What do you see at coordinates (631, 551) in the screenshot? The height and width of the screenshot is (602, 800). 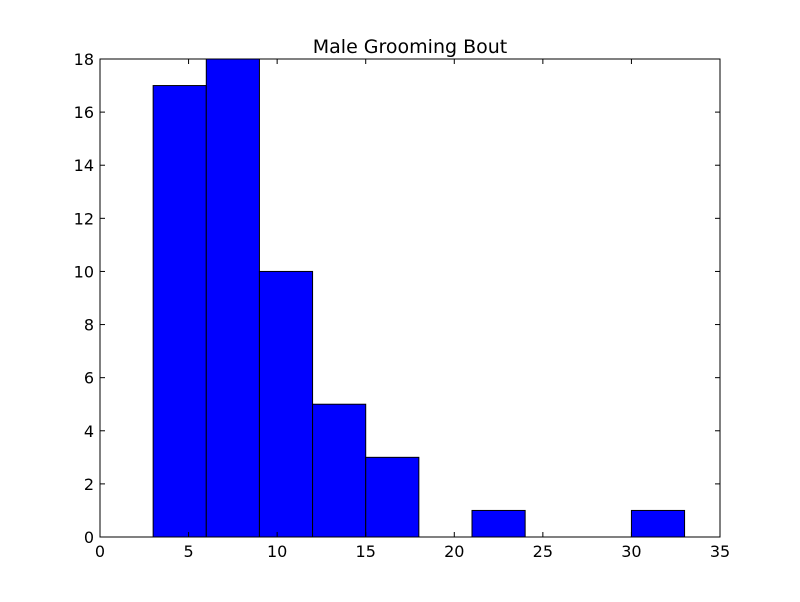 I see `x-tick-label: 30` at bounding box center [631, 551].